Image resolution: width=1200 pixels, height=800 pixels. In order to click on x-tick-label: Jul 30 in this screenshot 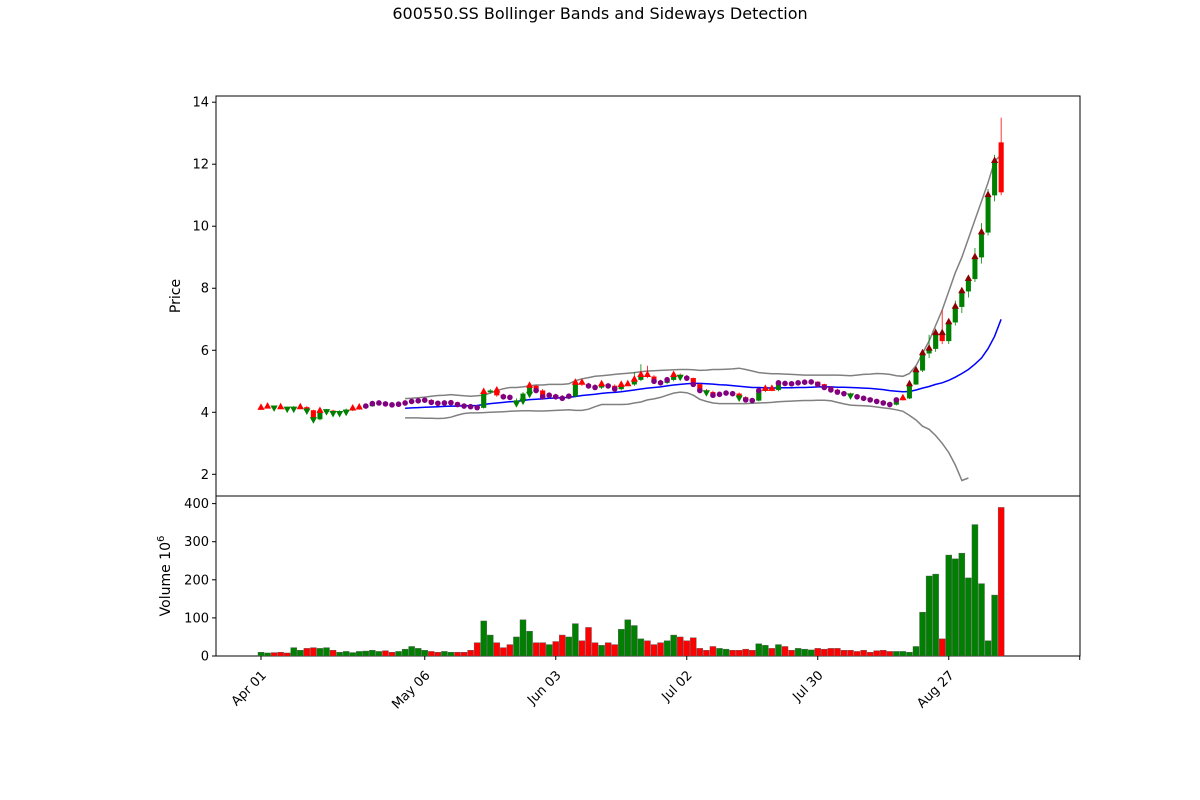, I will do `click(808, 686)`.